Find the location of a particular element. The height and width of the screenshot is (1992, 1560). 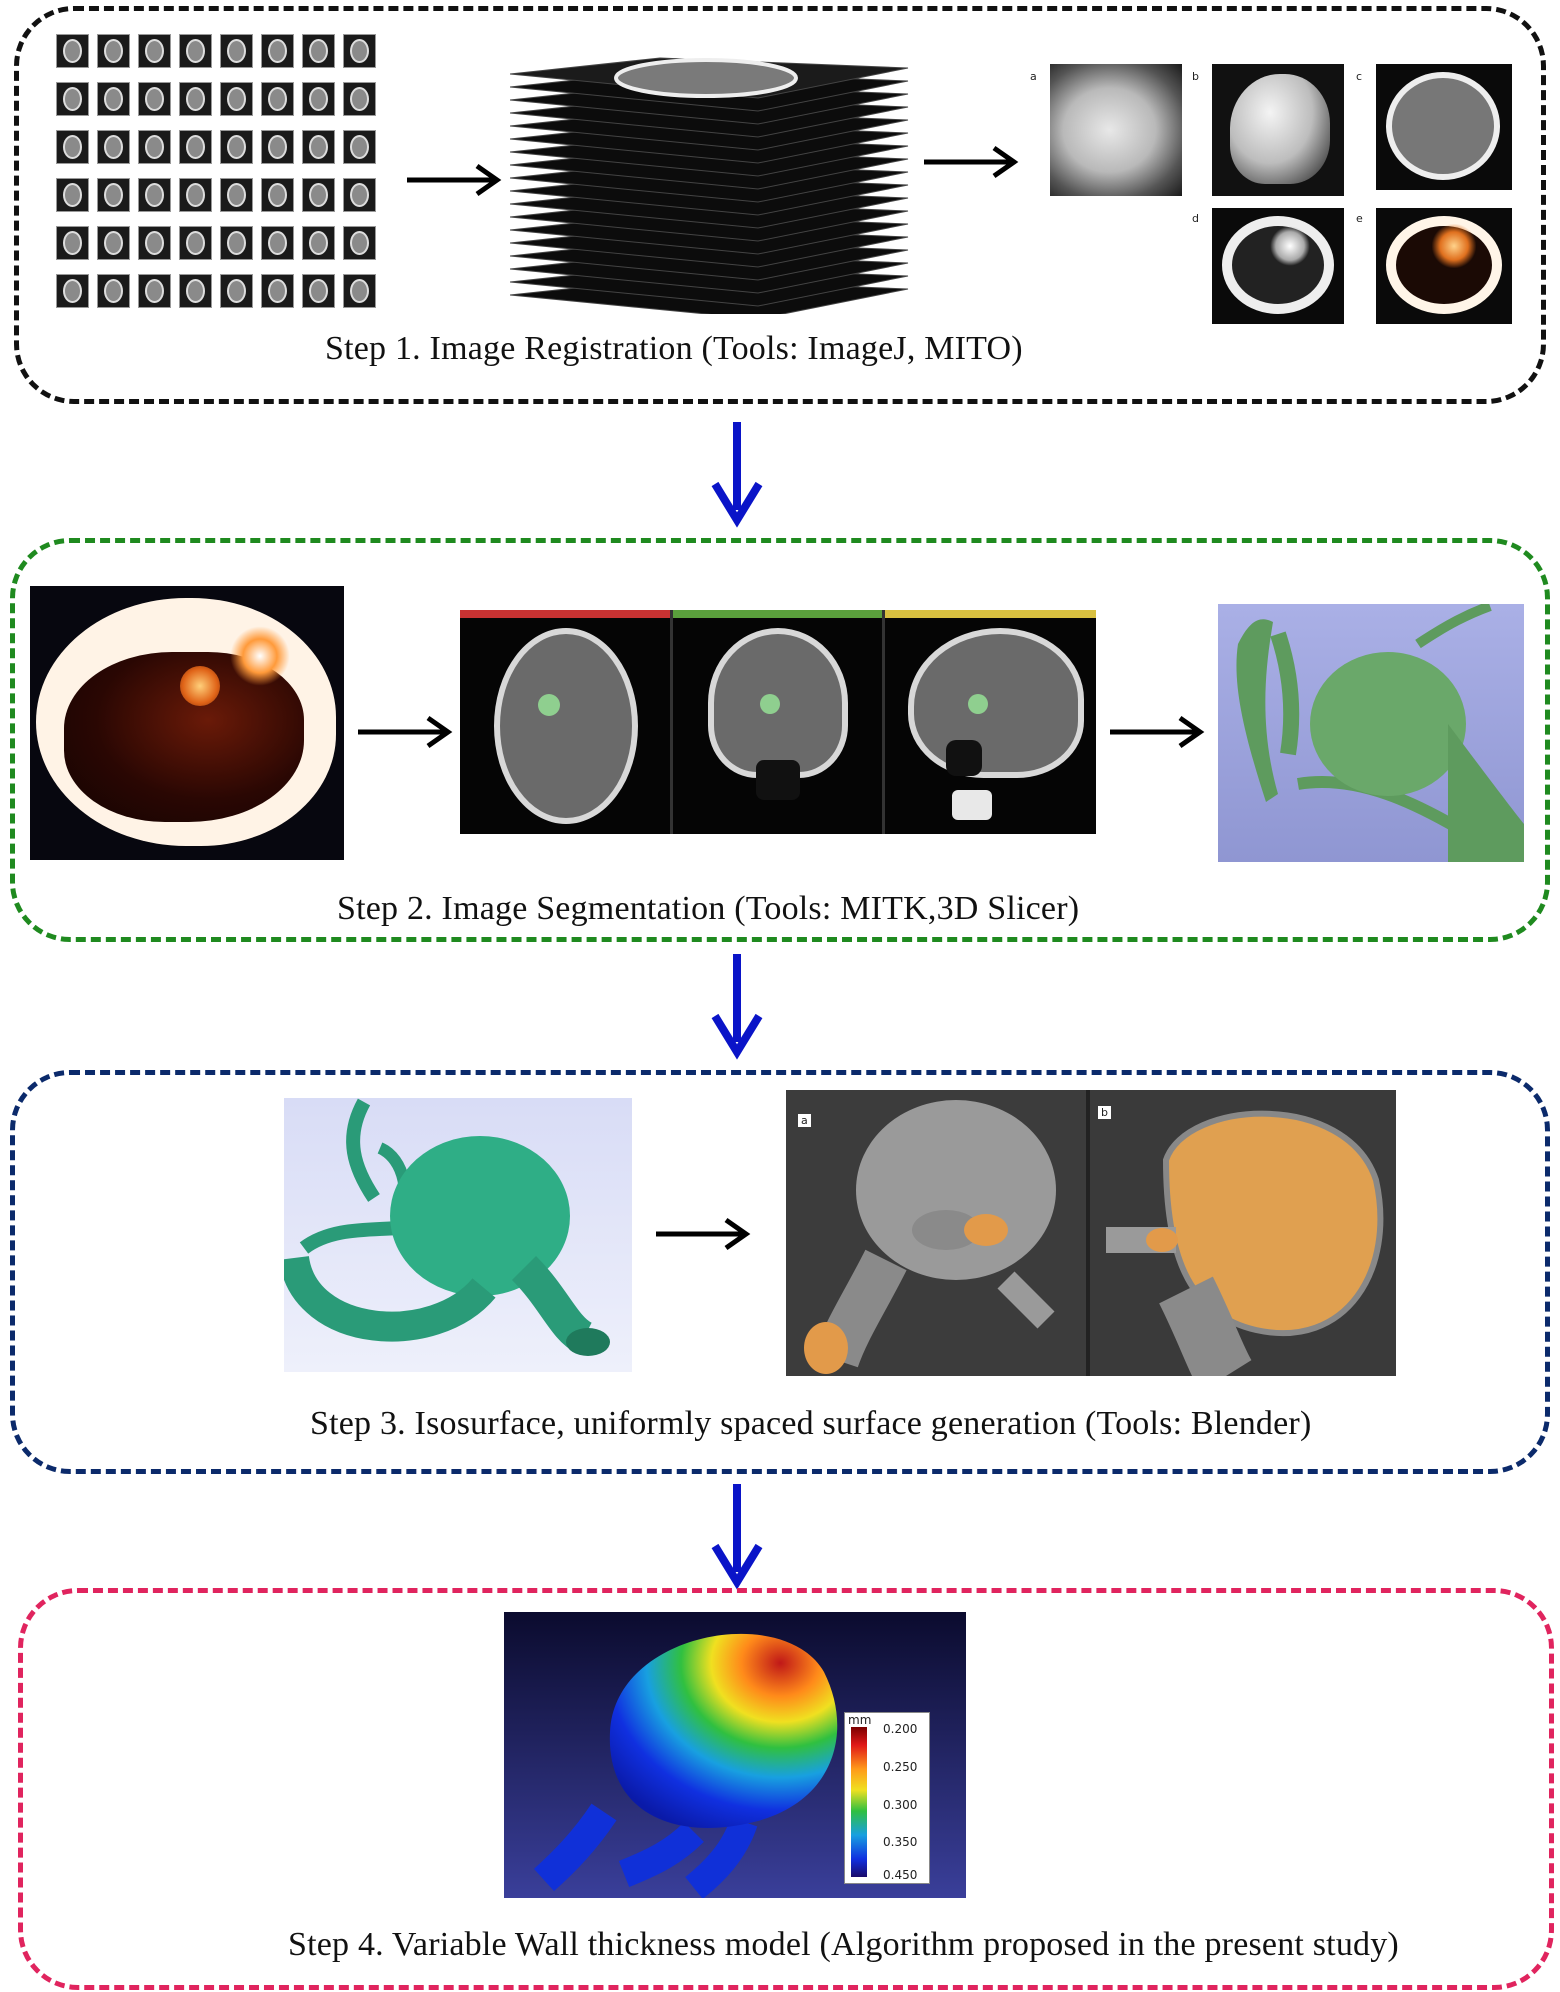

arrow-step2-a is located at coordinates (405, 732).